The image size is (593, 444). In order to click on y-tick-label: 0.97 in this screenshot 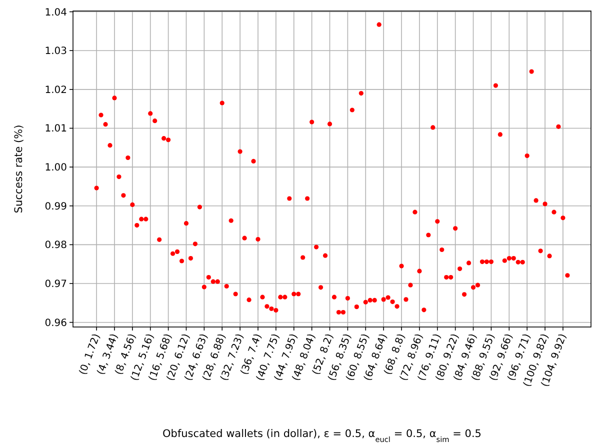, I will do `click(55, 284)`.